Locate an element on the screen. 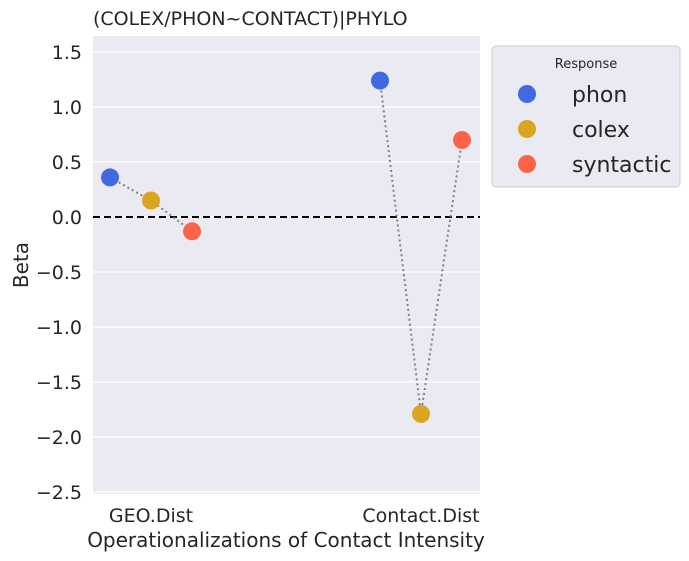 The image size is (689, 561). legend-box is located at coordinates (586, 116).